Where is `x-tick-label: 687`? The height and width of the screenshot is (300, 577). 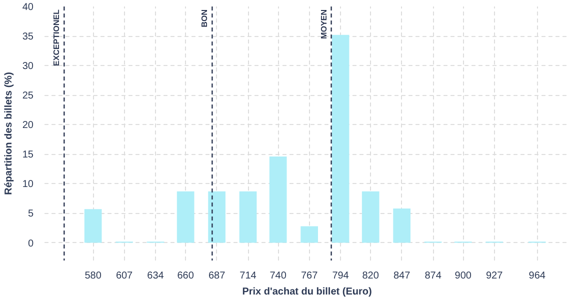
x-tick-label: 687 is located at coordinates (217, 276).